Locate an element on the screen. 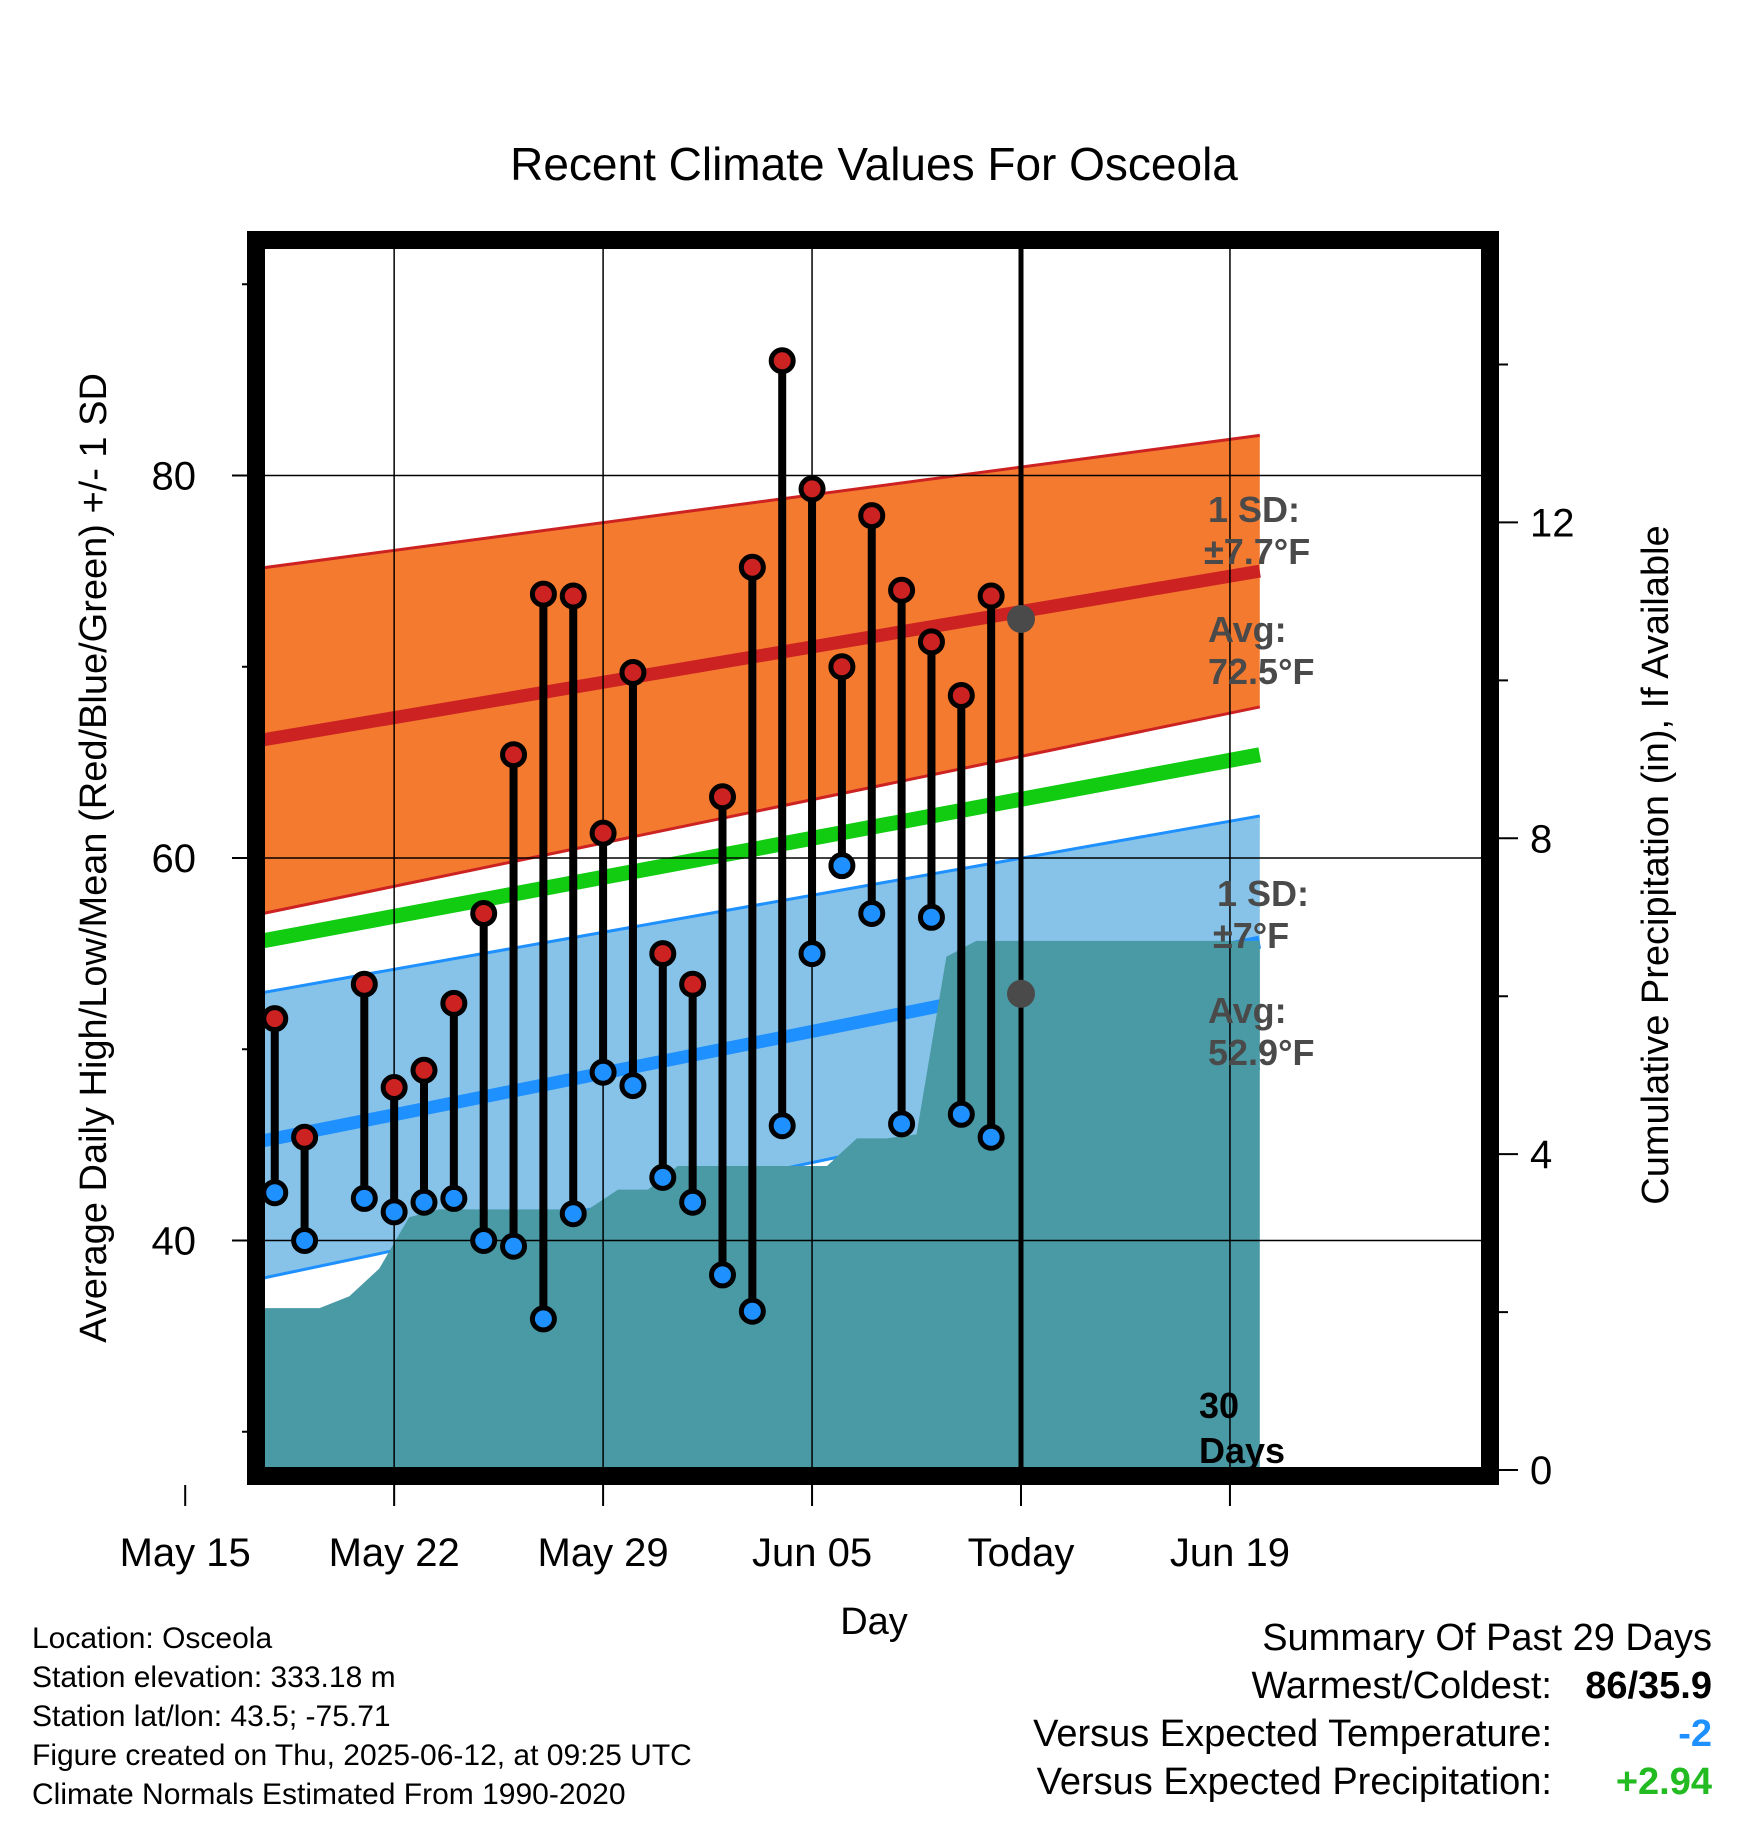 The height and width of the screenshot is (1828, 1748). x-tick-label: May 29 is located at coordinates (603, 1553).